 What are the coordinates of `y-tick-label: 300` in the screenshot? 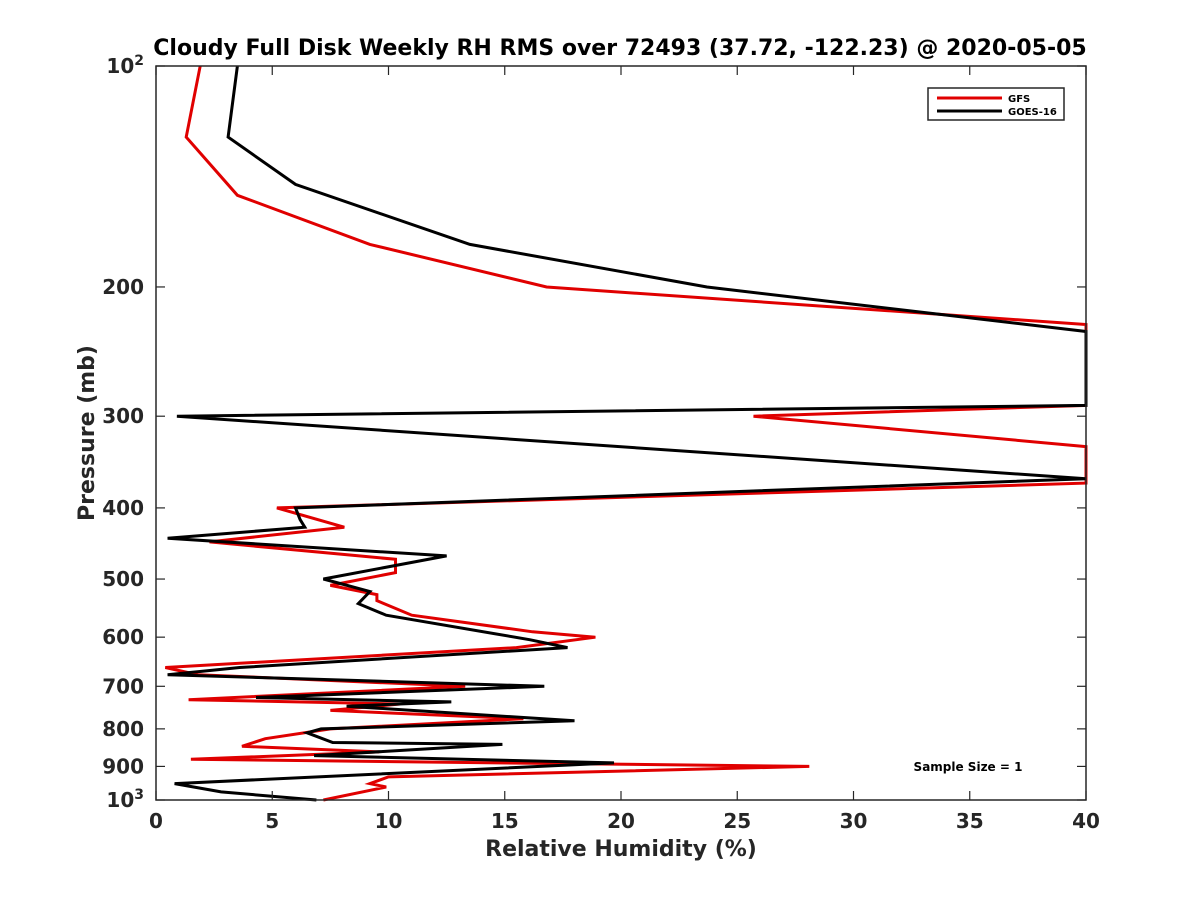 It's located at (123, 416).